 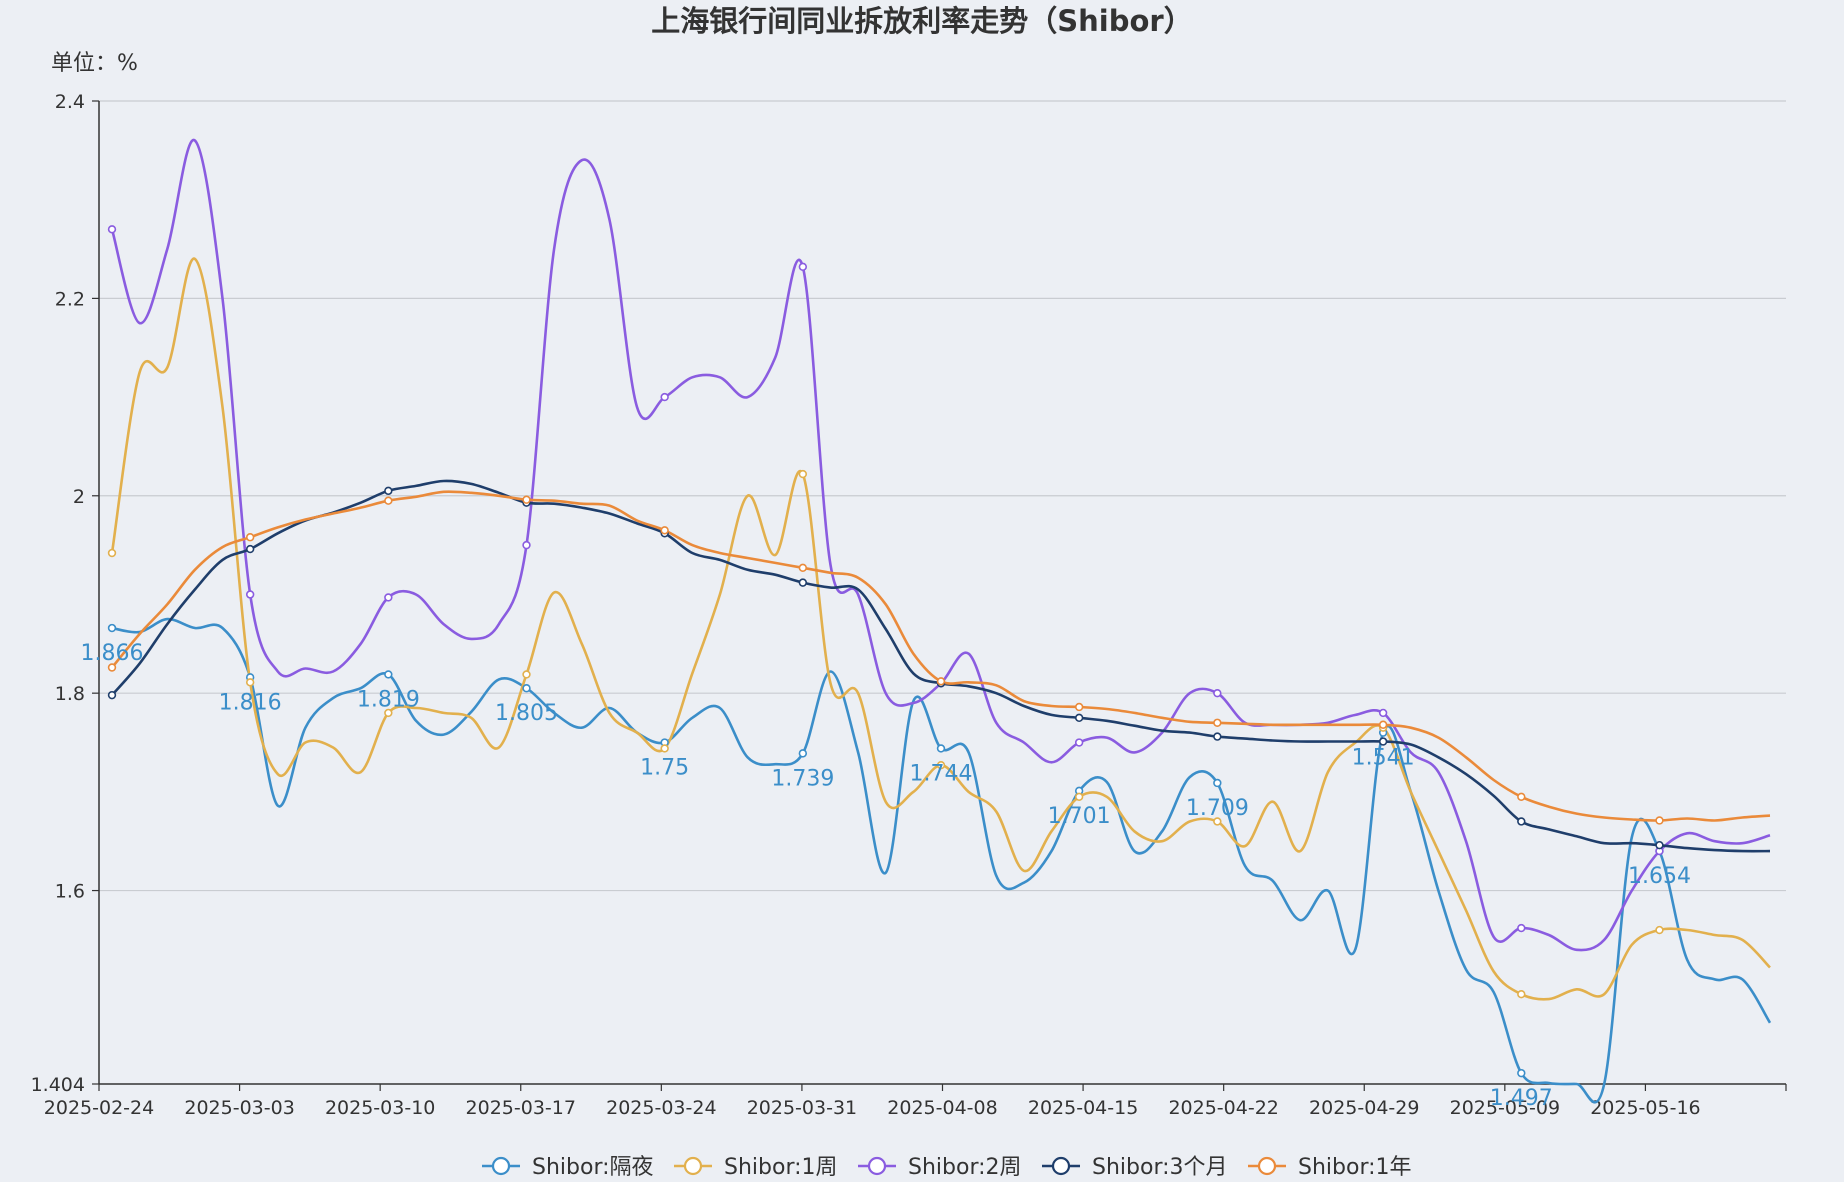 What do you see at coordinates (802, 778) in the screenshot?
I see `data-label: 1.739` at bounding box center [802, 778].